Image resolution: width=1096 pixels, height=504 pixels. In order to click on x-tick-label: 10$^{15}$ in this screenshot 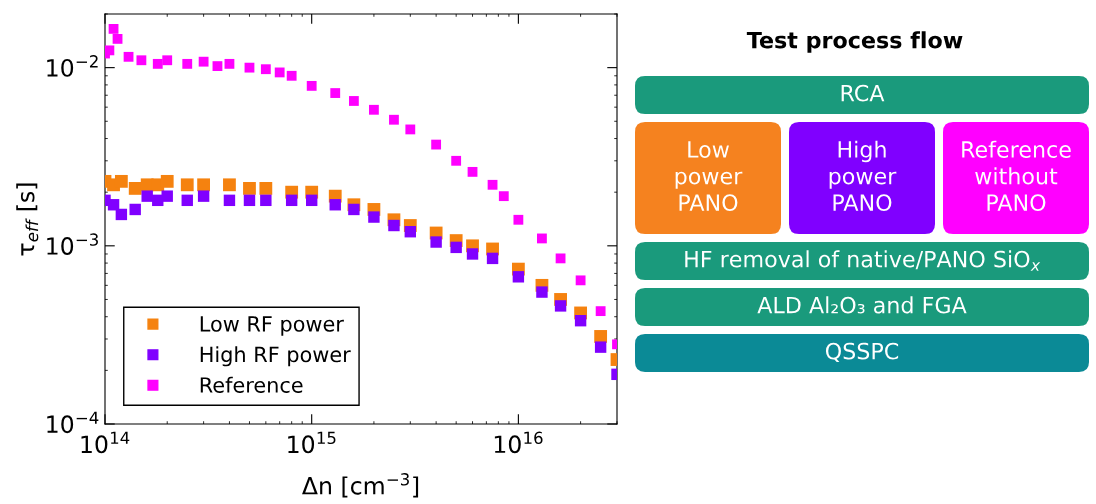, I will do `click(312, 442)`.